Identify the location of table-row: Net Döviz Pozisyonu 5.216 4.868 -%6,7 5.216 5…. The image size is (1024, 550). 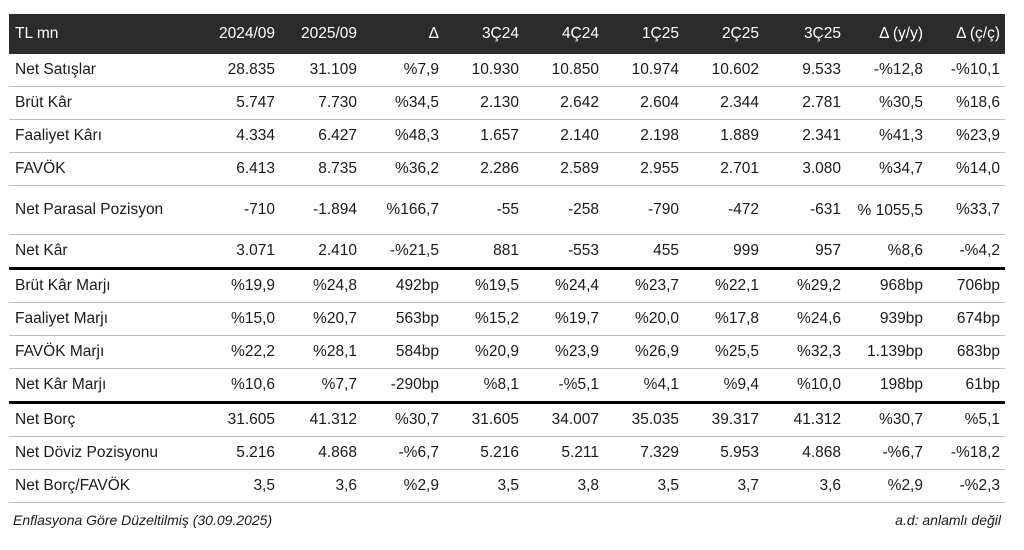
(507, 453).